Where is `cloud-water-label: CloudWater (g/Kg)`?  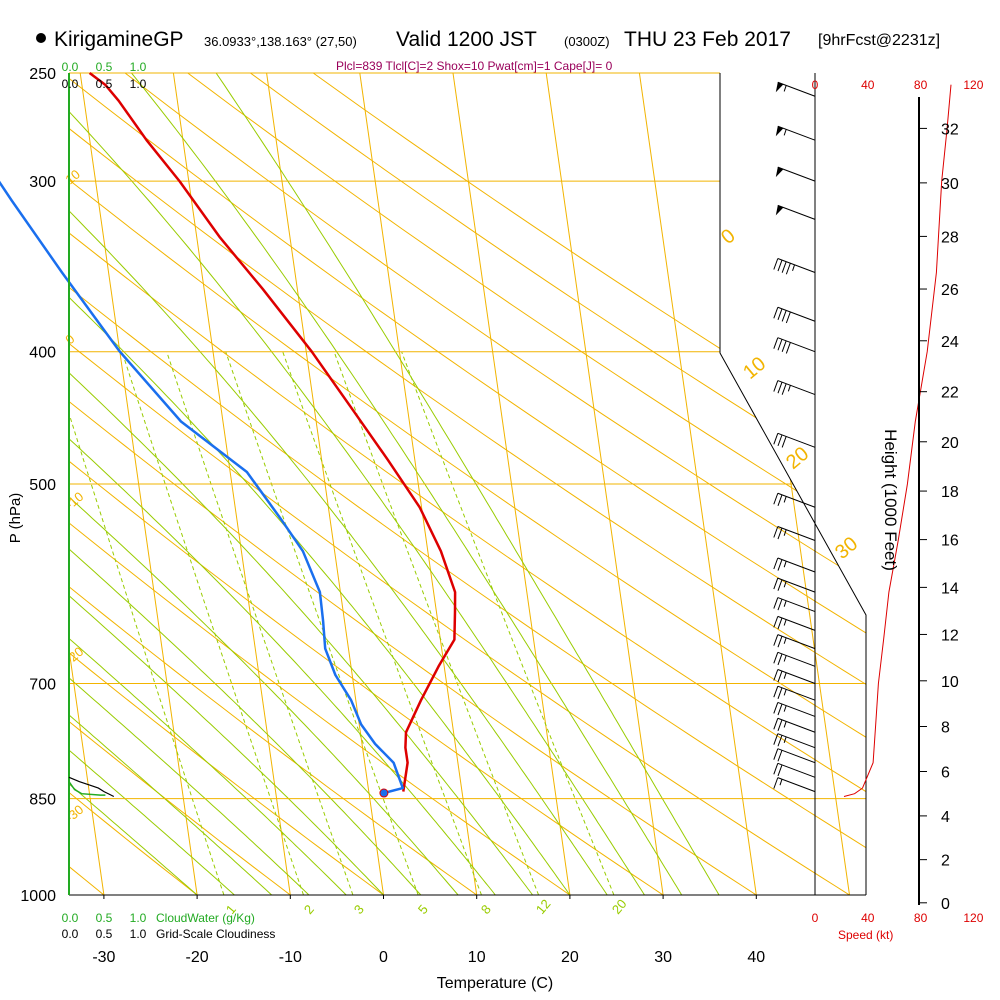 cloud-water-label: CloudWater (g/Kg) is located at coordinates (205, 918).